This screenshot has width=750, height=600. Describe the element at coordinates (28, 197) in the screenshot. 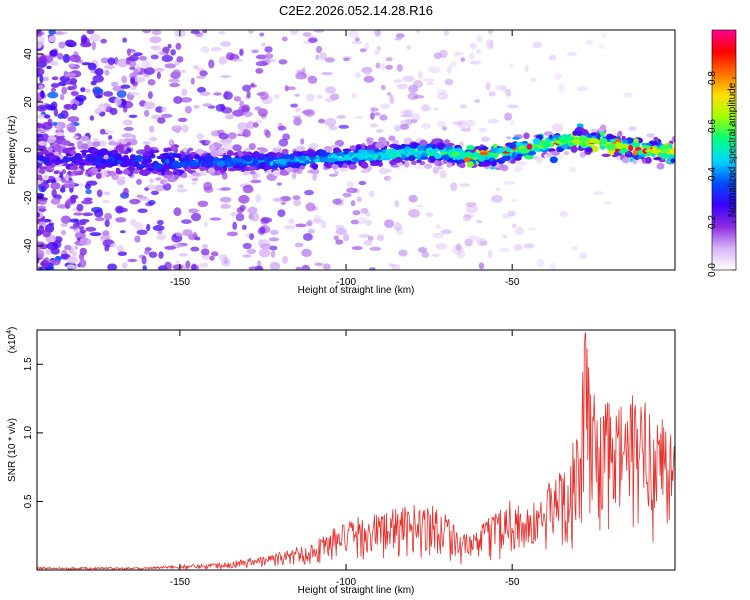

I see `y-tick-label: -20` at that location.